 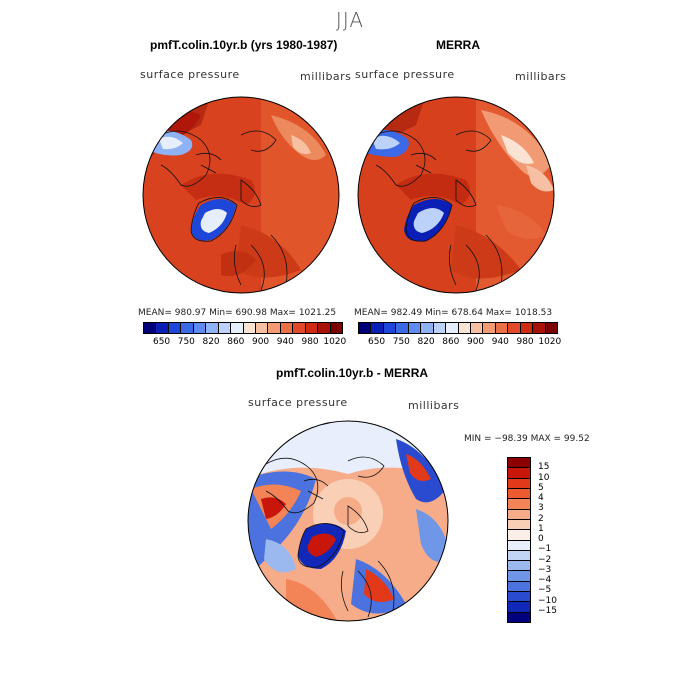 What do you see at coordinates (527, 439) in the screenshot?
I see `diff-stats: MIN = −98.39 MAX = 99.52` at bounding box center [527, 439].